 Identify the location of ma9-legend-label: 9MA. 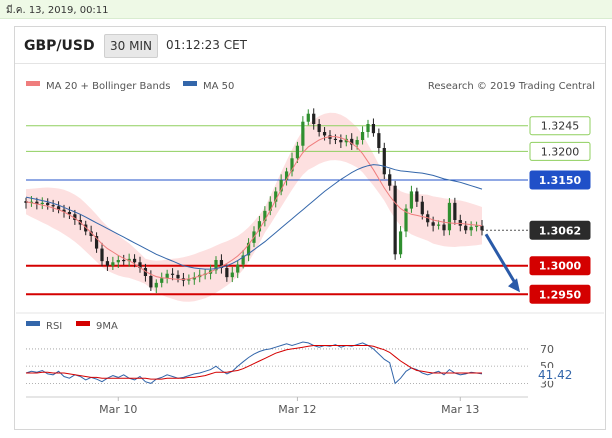
(107, 326).